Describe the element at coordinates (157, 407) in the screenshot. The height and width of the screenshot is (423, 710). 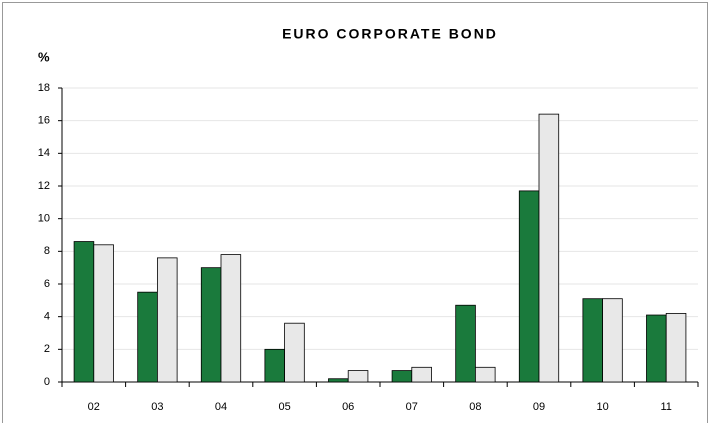
I see `x-tick-label: 03` at that location.